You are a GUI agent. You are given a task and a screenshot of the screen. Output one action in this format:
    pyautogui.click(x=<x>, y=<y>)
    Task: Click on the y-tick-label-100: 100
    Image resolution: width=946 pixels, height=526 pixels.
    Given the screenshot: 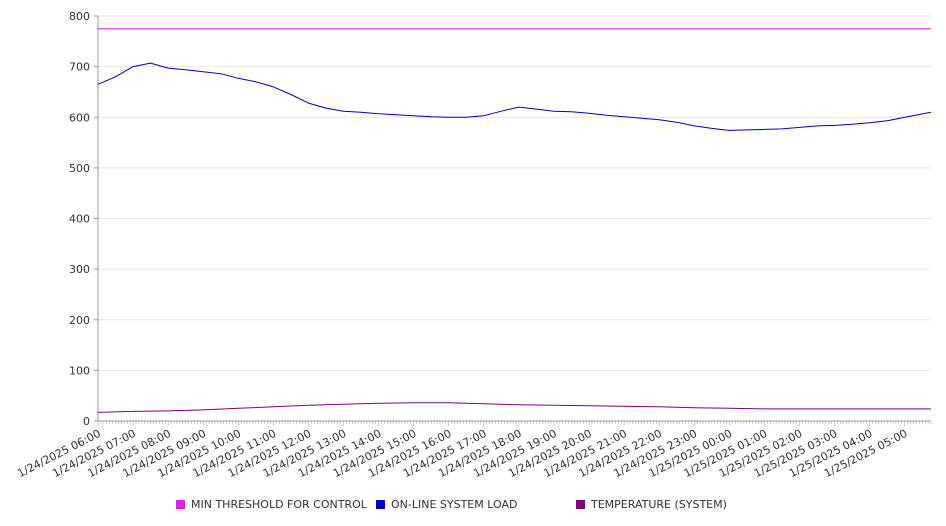 What is the action you would take?
    pyautogui.click(x=79, y=370)
    